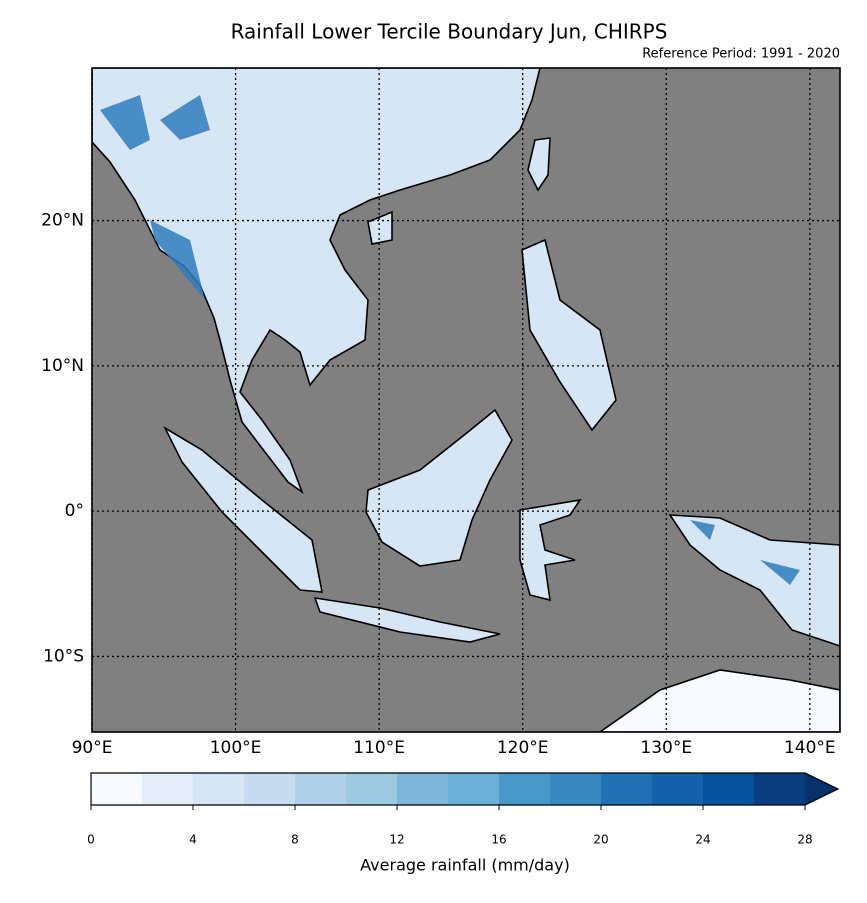 Image resolution: width=867 pixels, height=903 pixels. I want to click on land-philippines, so click(569, 335).